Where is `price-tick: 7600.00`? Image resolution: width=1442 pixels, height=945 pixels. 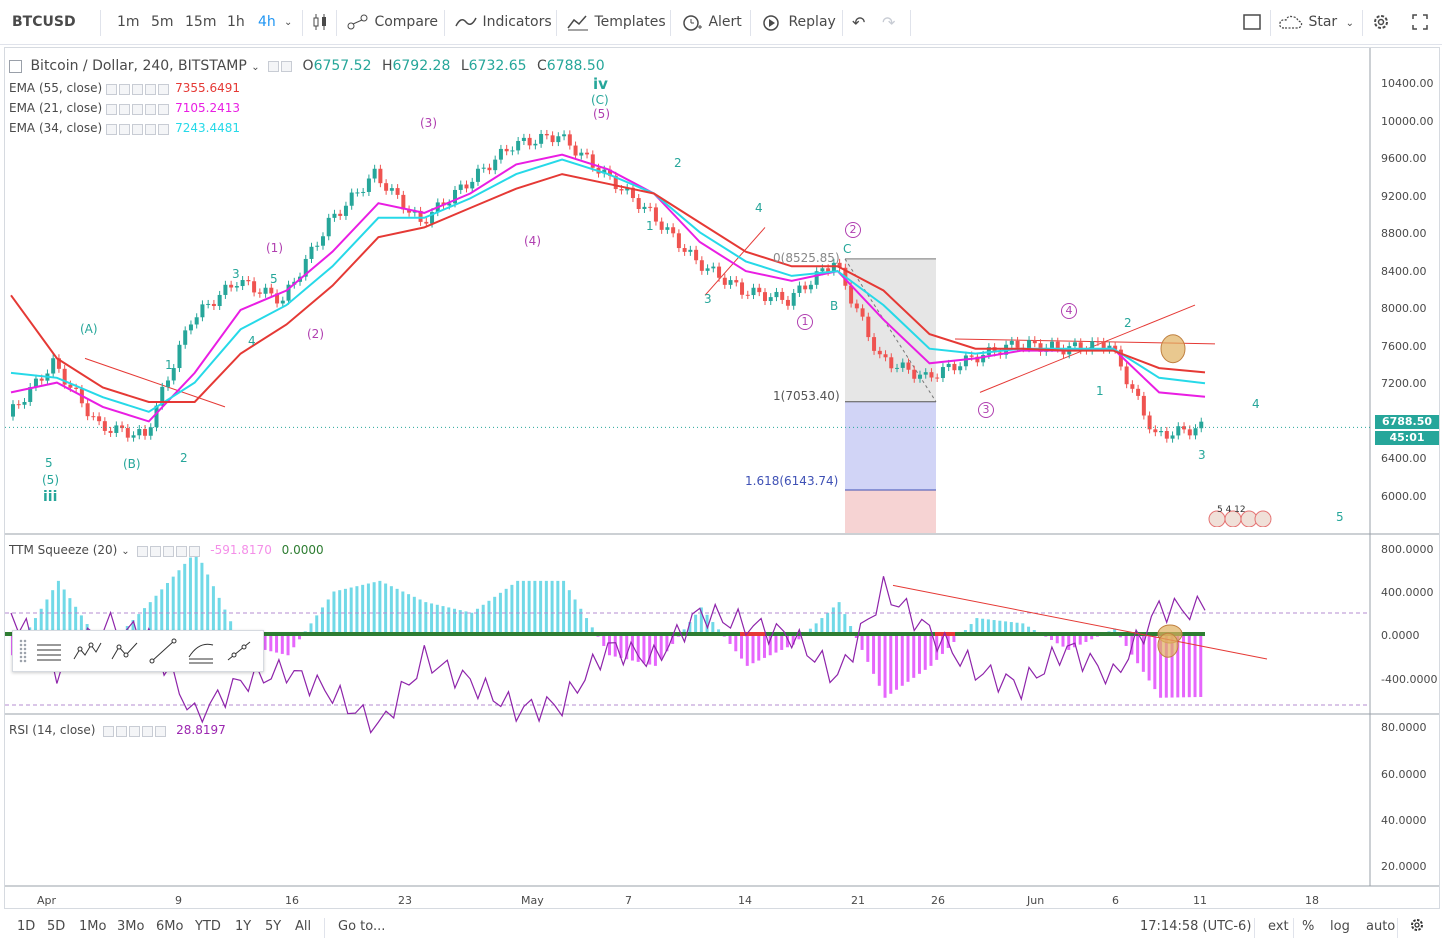 price-tick: 7600.00 is located at coordinates (1404, 346).